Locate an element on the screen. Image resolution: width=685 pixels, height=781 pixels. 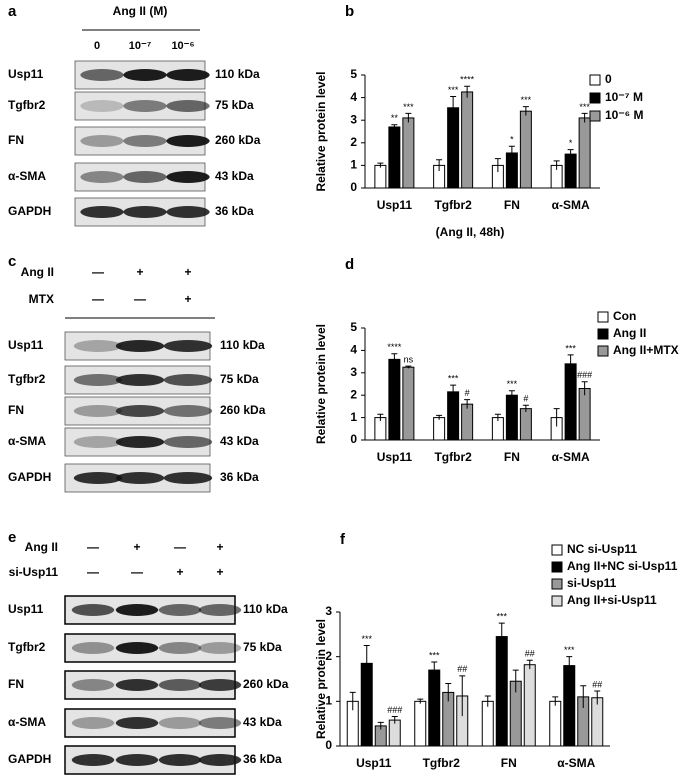
legend-label: Con is located at coordinates (624, 316).